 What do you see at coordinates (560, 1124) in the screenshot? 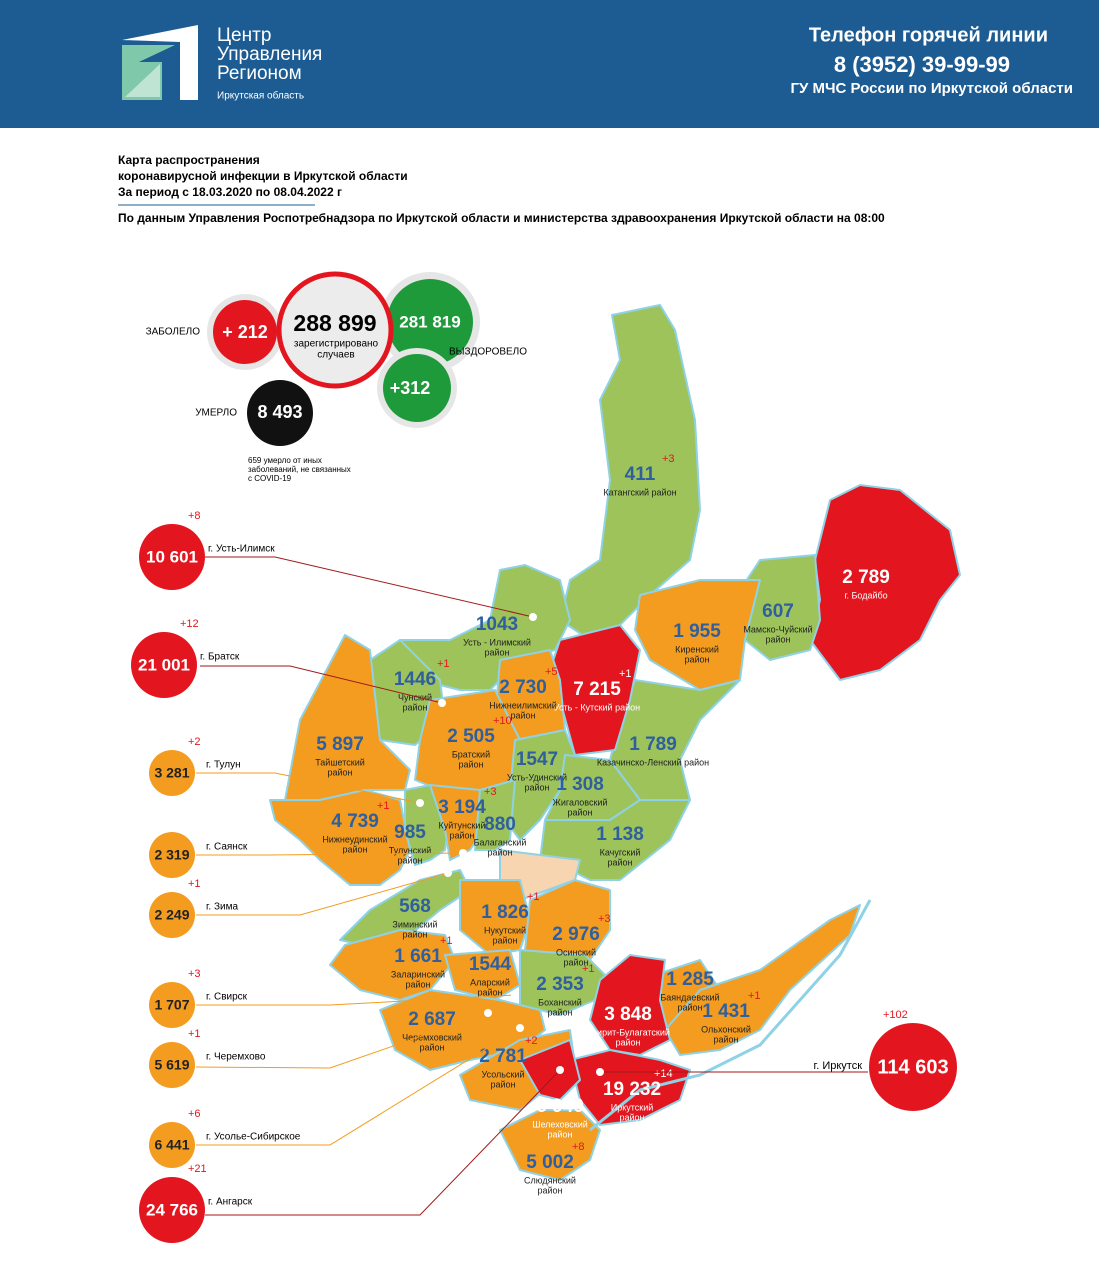
I see `district-name: Шелеховский` at bounding box center [560, 1124].